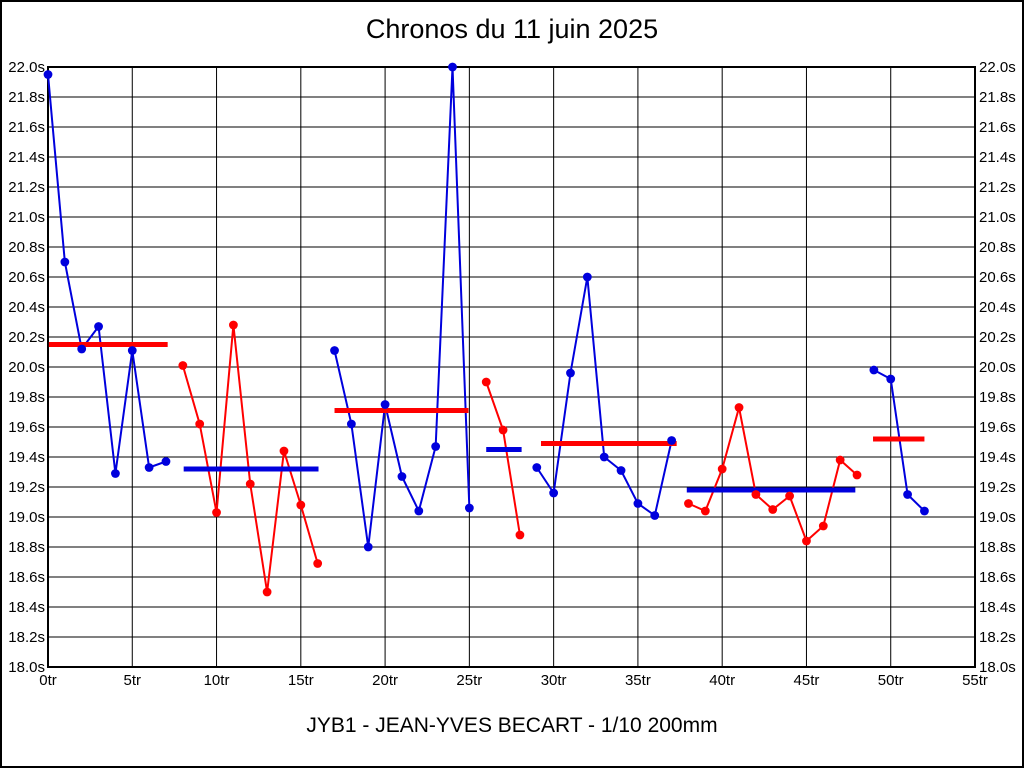  What do you see at coordinates (26, 247) in the screenshot?
I see `y-axis-tick-label-left: 20.8s` at bounding box center [26, 247].